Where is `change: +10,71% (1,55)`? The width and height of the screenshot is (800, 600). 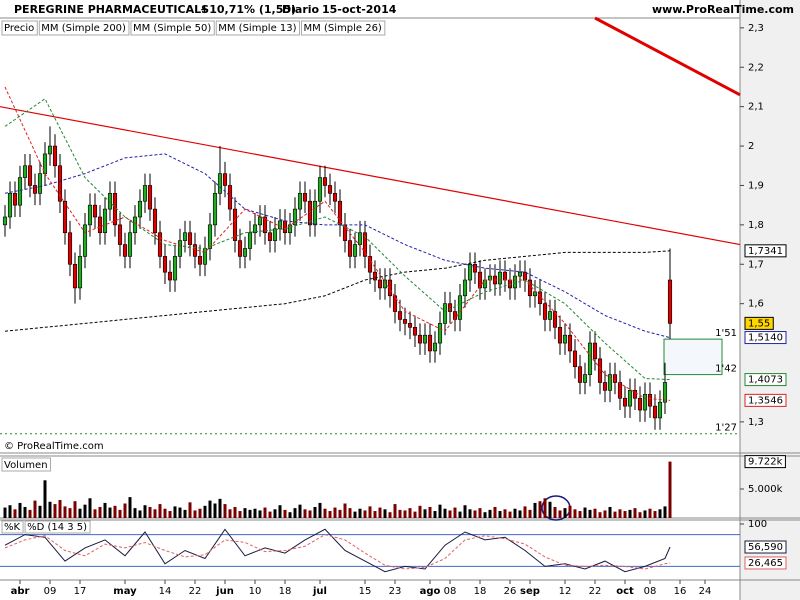 change: +10,71% (1,55) is located at coordinates (248, 9).